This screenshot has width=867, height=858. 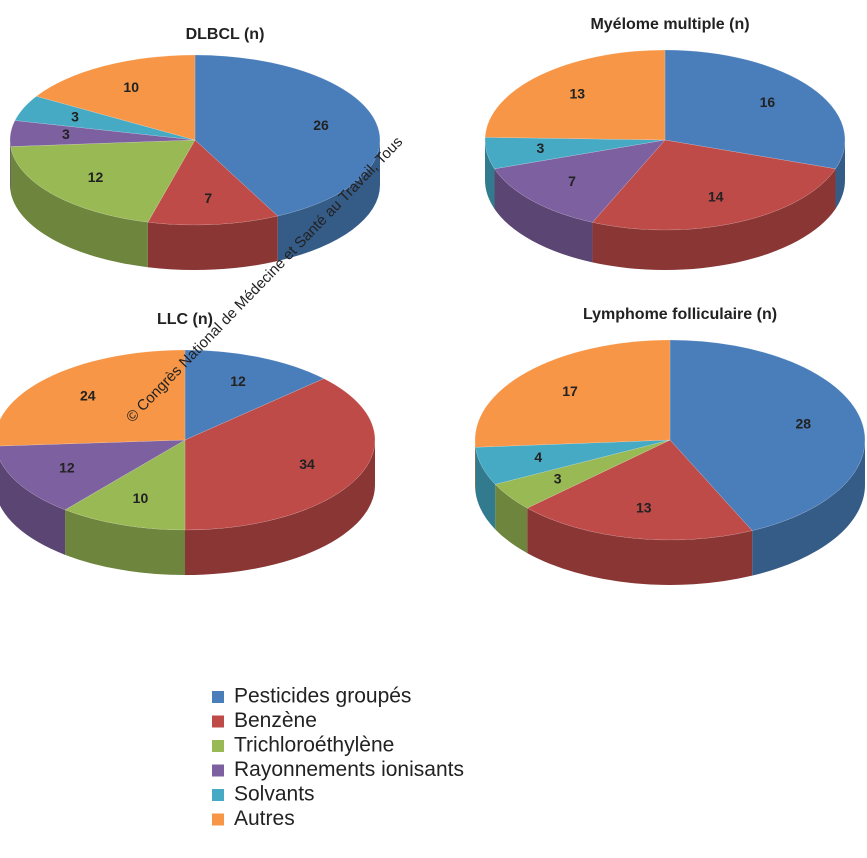 What do you see at coordinates (264, 818) in the screenshot?
I see `legend-label: Autres` at bounding box center [264, 818].